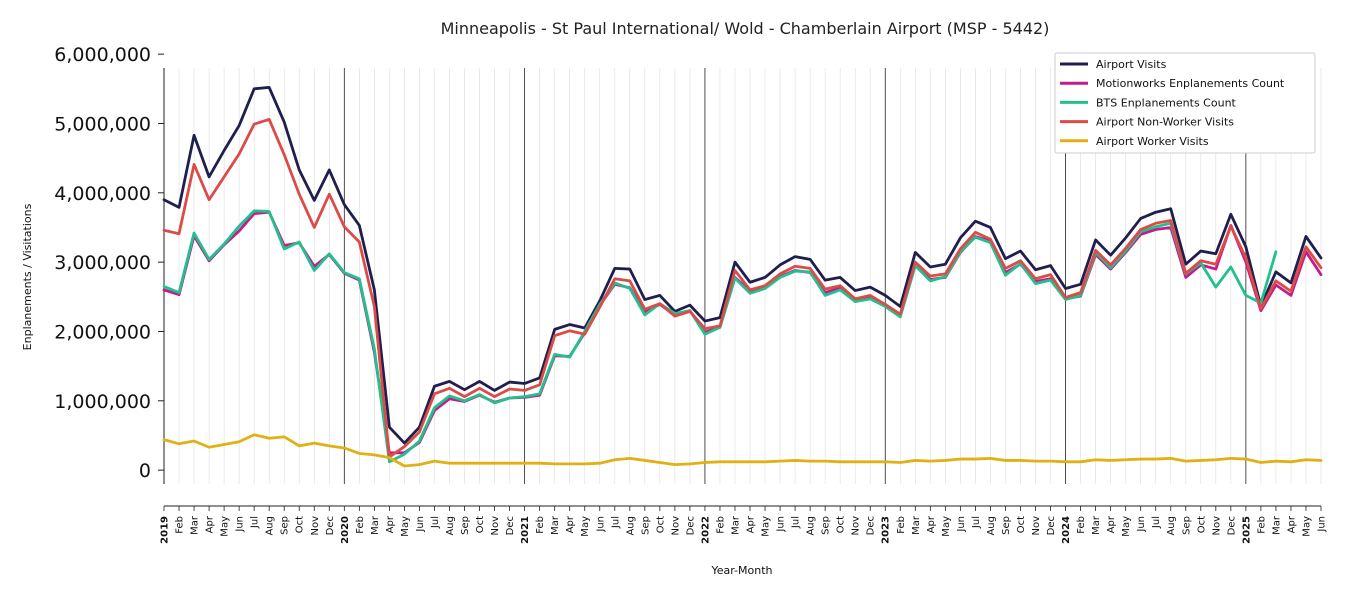  Describe the element at coordinates (345, 530) in the screenshot. I see `x-tick-label-year: 2020` at that location.